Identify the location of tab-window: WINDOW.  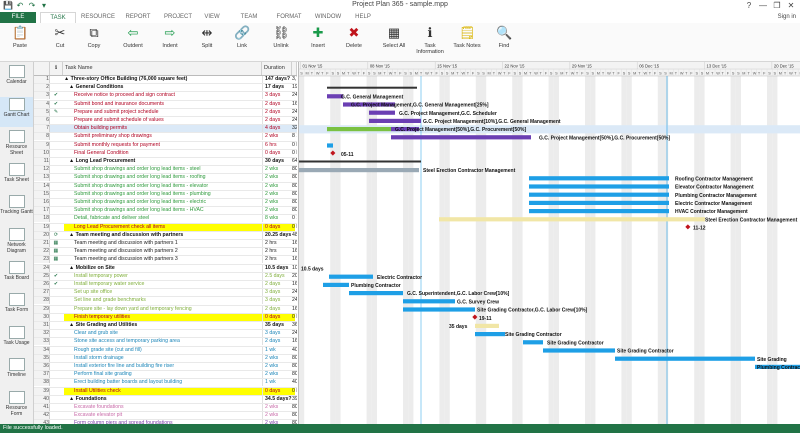
(328, 17).